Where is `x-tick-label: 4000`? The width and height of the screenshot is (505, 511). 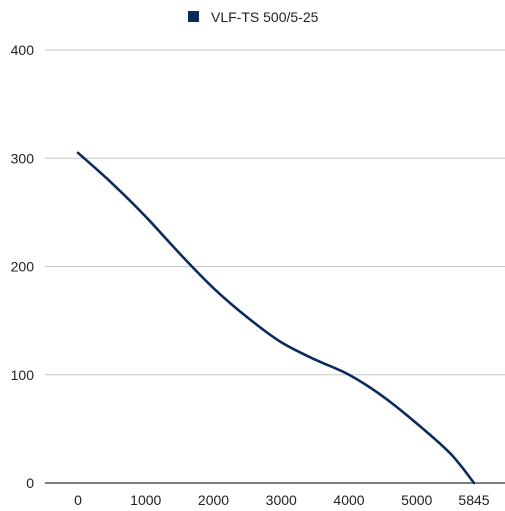
x-tick-label: 4000 is located at coordinates (348, 500).